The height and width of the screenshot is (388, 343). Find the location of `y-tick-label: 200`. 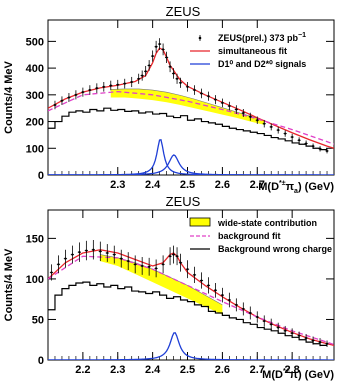

y-tick-label: 200 is located at coordinates (35, 123).